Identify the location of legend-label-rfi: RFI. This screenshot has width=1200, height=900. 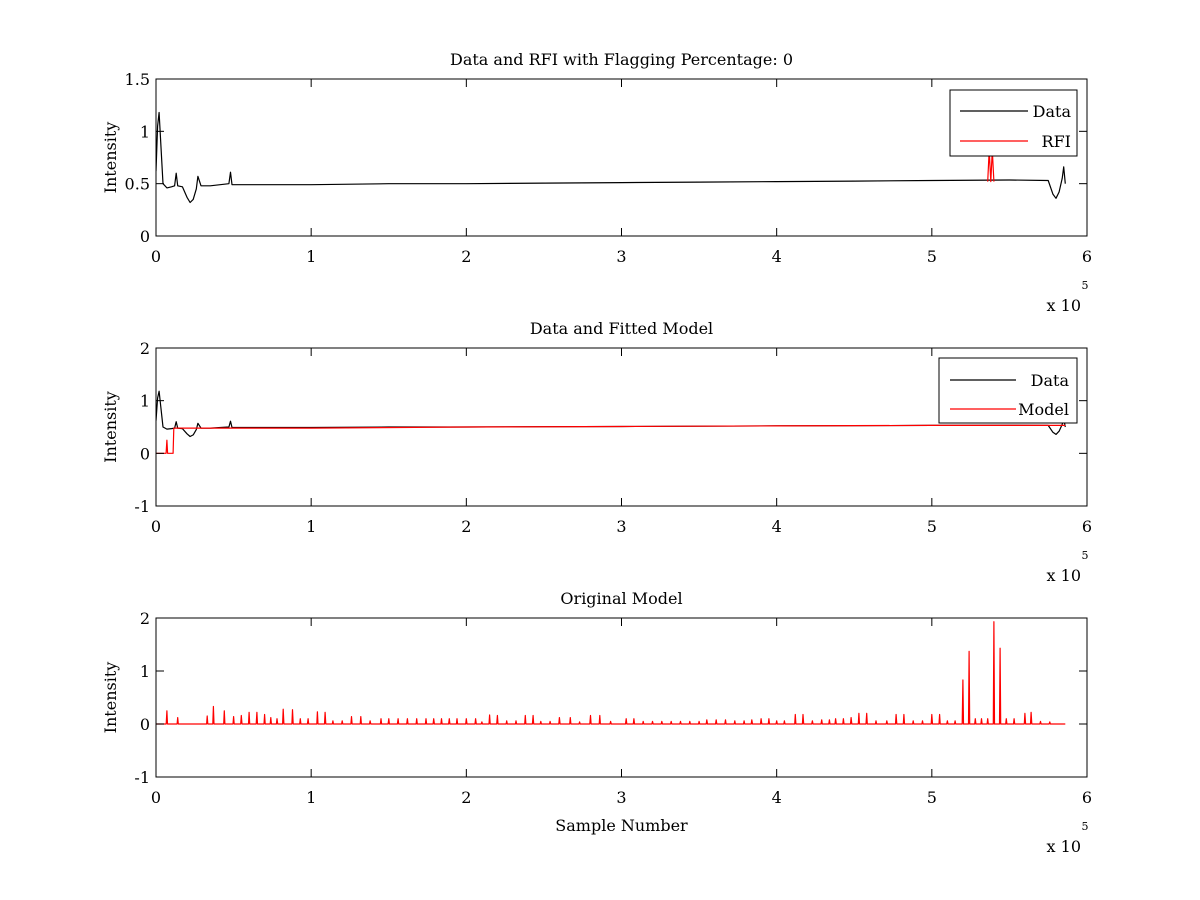
(1056, 141).